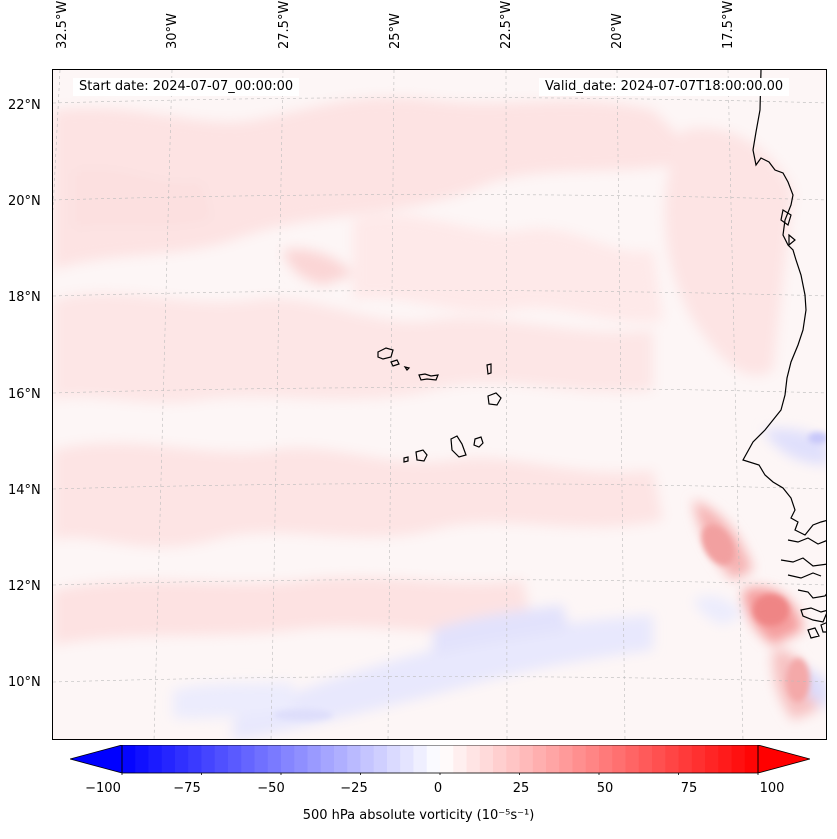  Describe the element at coordinates (24, 490) in the screenshot. I see `lat-label-14n: 14°N` at that location.